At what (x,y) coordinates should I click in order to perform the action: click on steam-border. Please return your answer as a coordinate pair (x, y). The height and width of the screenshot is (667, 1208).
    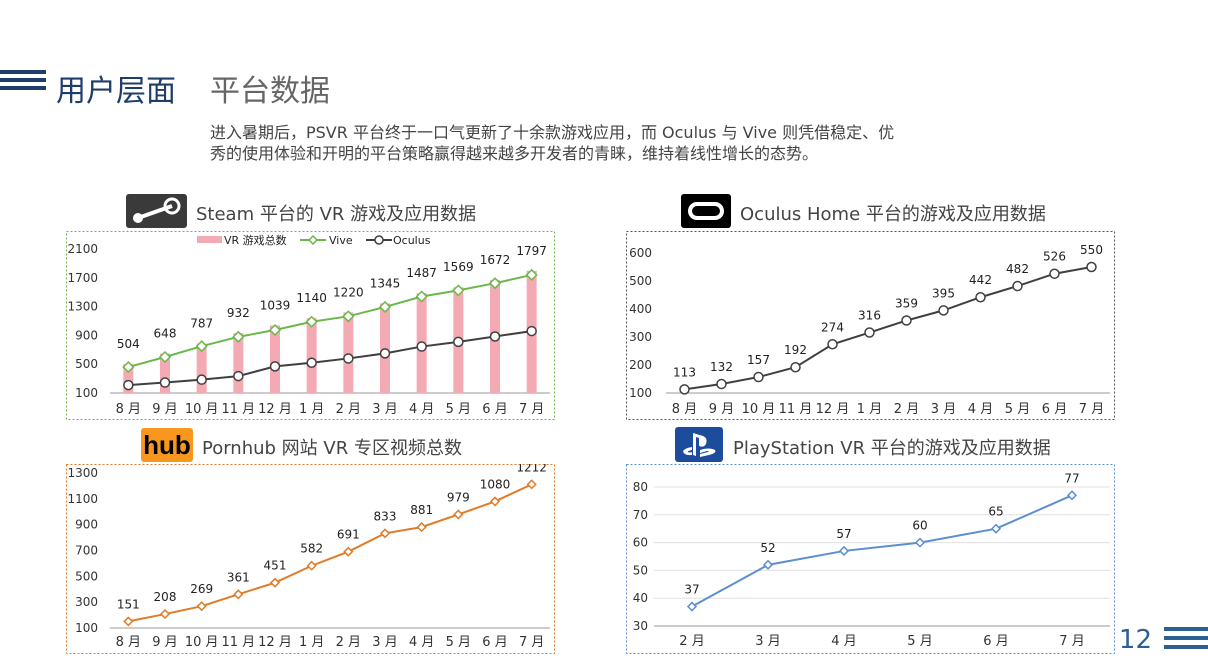
    Looking at the image, I should click on (310, 325).